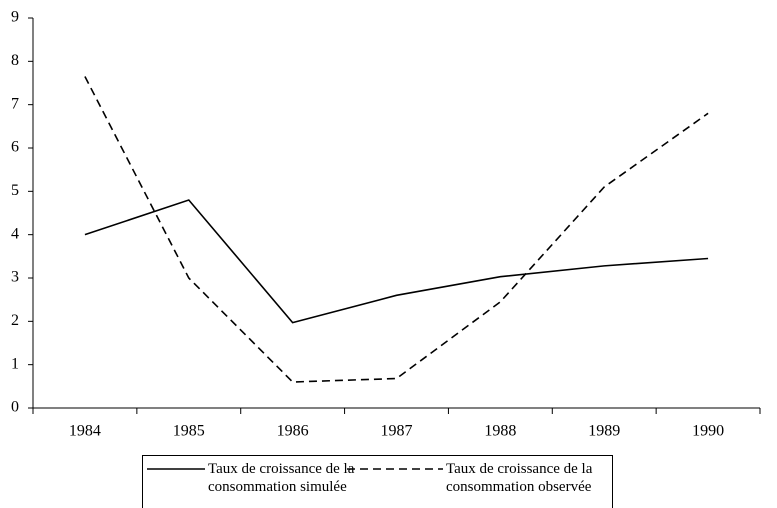  Describe the element at coordinates (15, 103) in the screenshot. I see `y-tick-label: 7` at that location.